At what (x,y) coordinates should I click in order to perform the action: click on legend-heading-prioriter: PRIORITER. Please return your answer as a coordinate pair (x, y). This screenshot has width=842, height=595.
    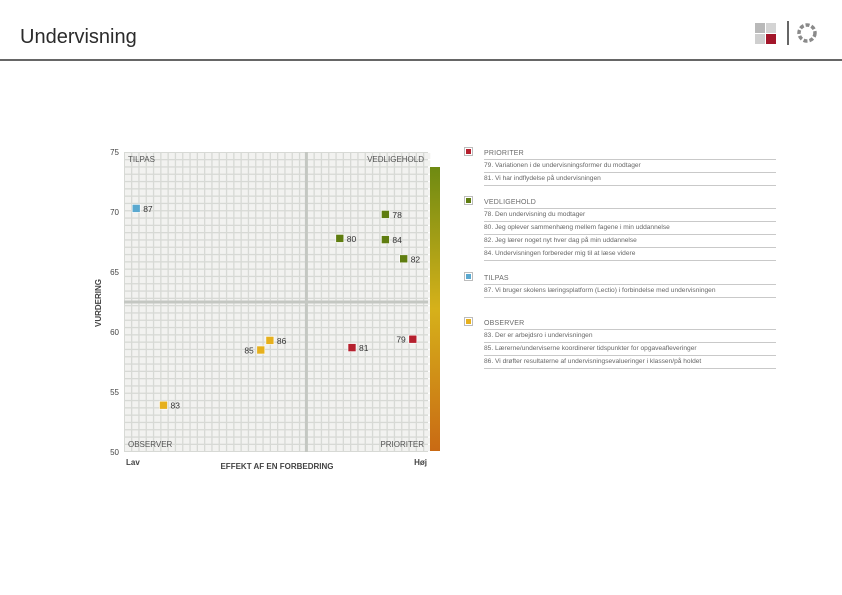
    Looking at the image, I should click on (504, 153).